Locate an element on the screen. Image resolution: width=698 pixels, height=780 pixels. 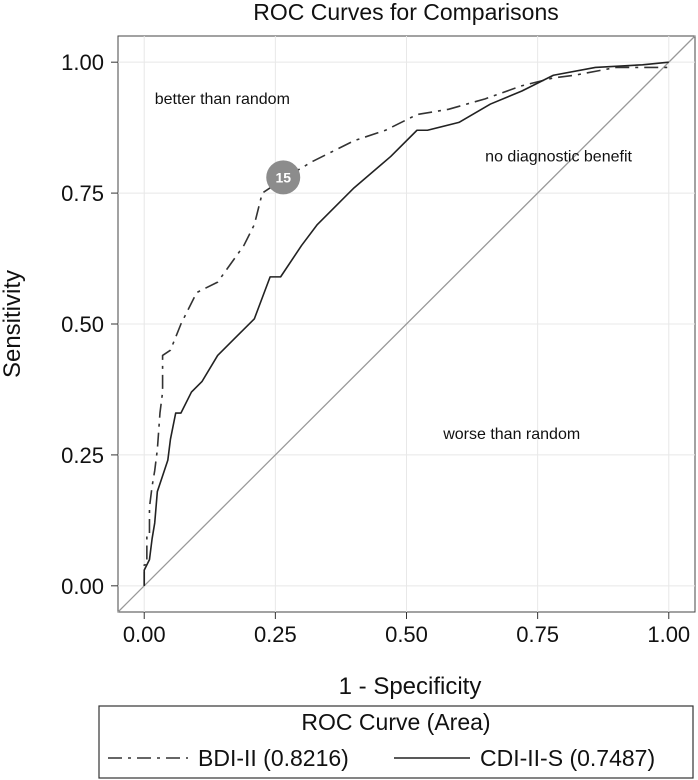
y-axis: 0.00 0.25 0.50 0.75 1.00 is located at coordinates (89, 324).